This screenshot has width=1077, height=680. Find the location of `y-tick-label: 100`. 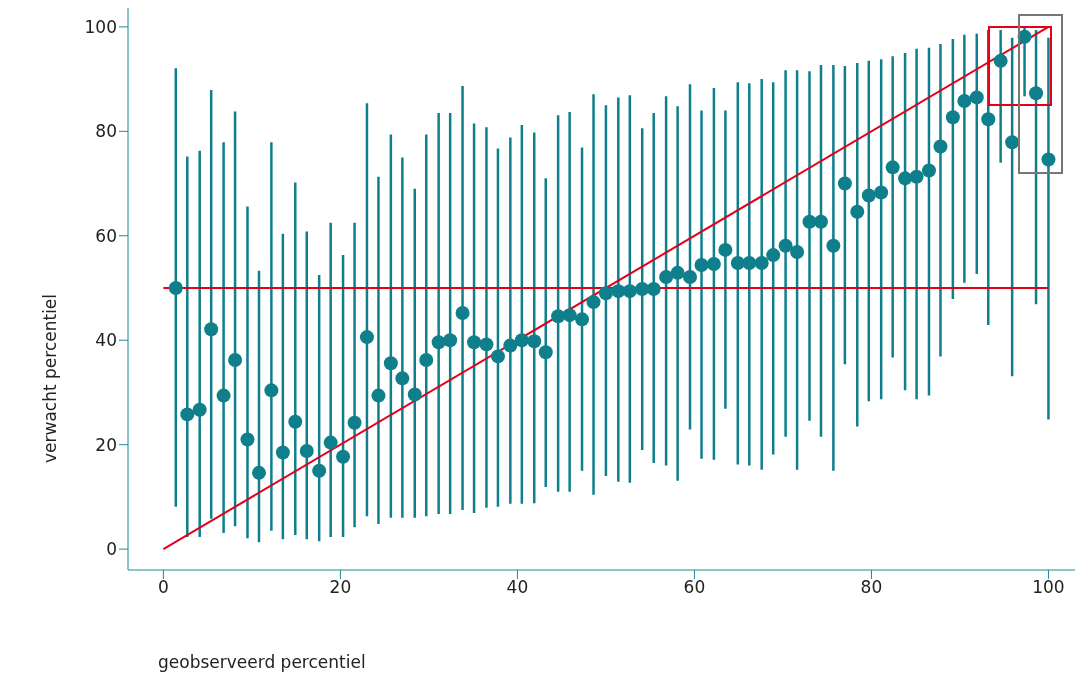

y-tick-label: 100 is located at coordinates (100, 26).